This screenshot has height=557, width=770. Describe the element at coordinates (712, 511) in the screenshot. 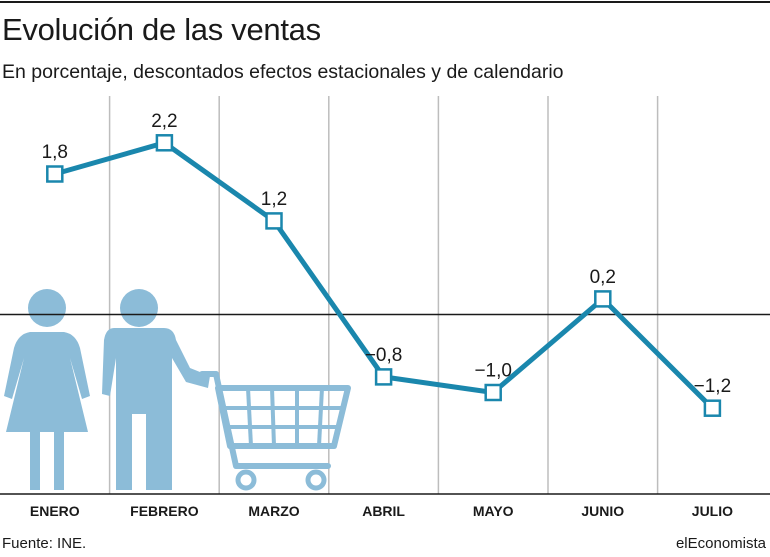

I see `x-tick-julio: JULIO` at that location.